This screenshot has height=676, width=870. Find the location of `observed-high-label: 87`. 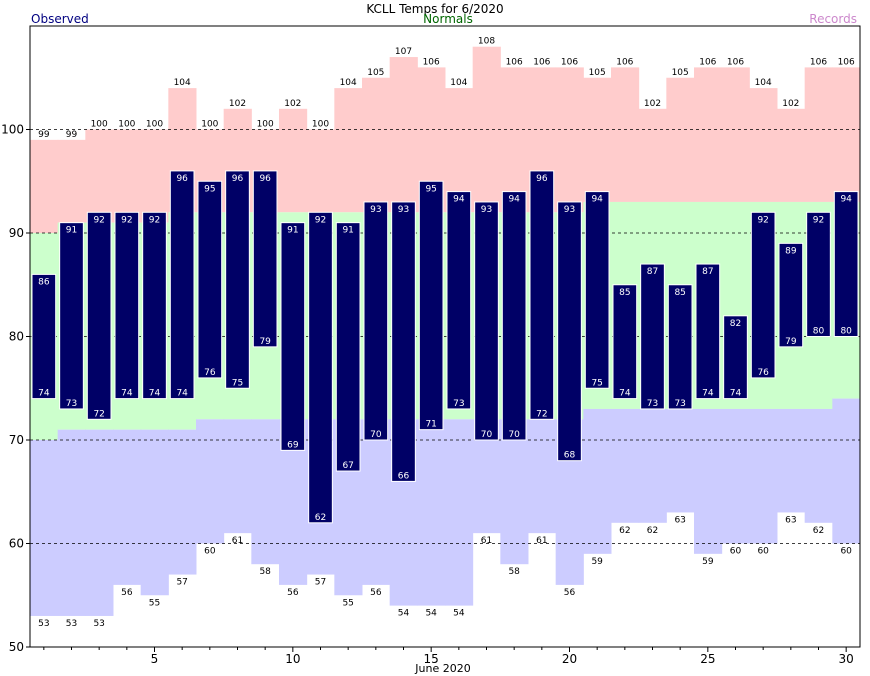

observed-high-label: 87 is located at coordinates (707, 272).